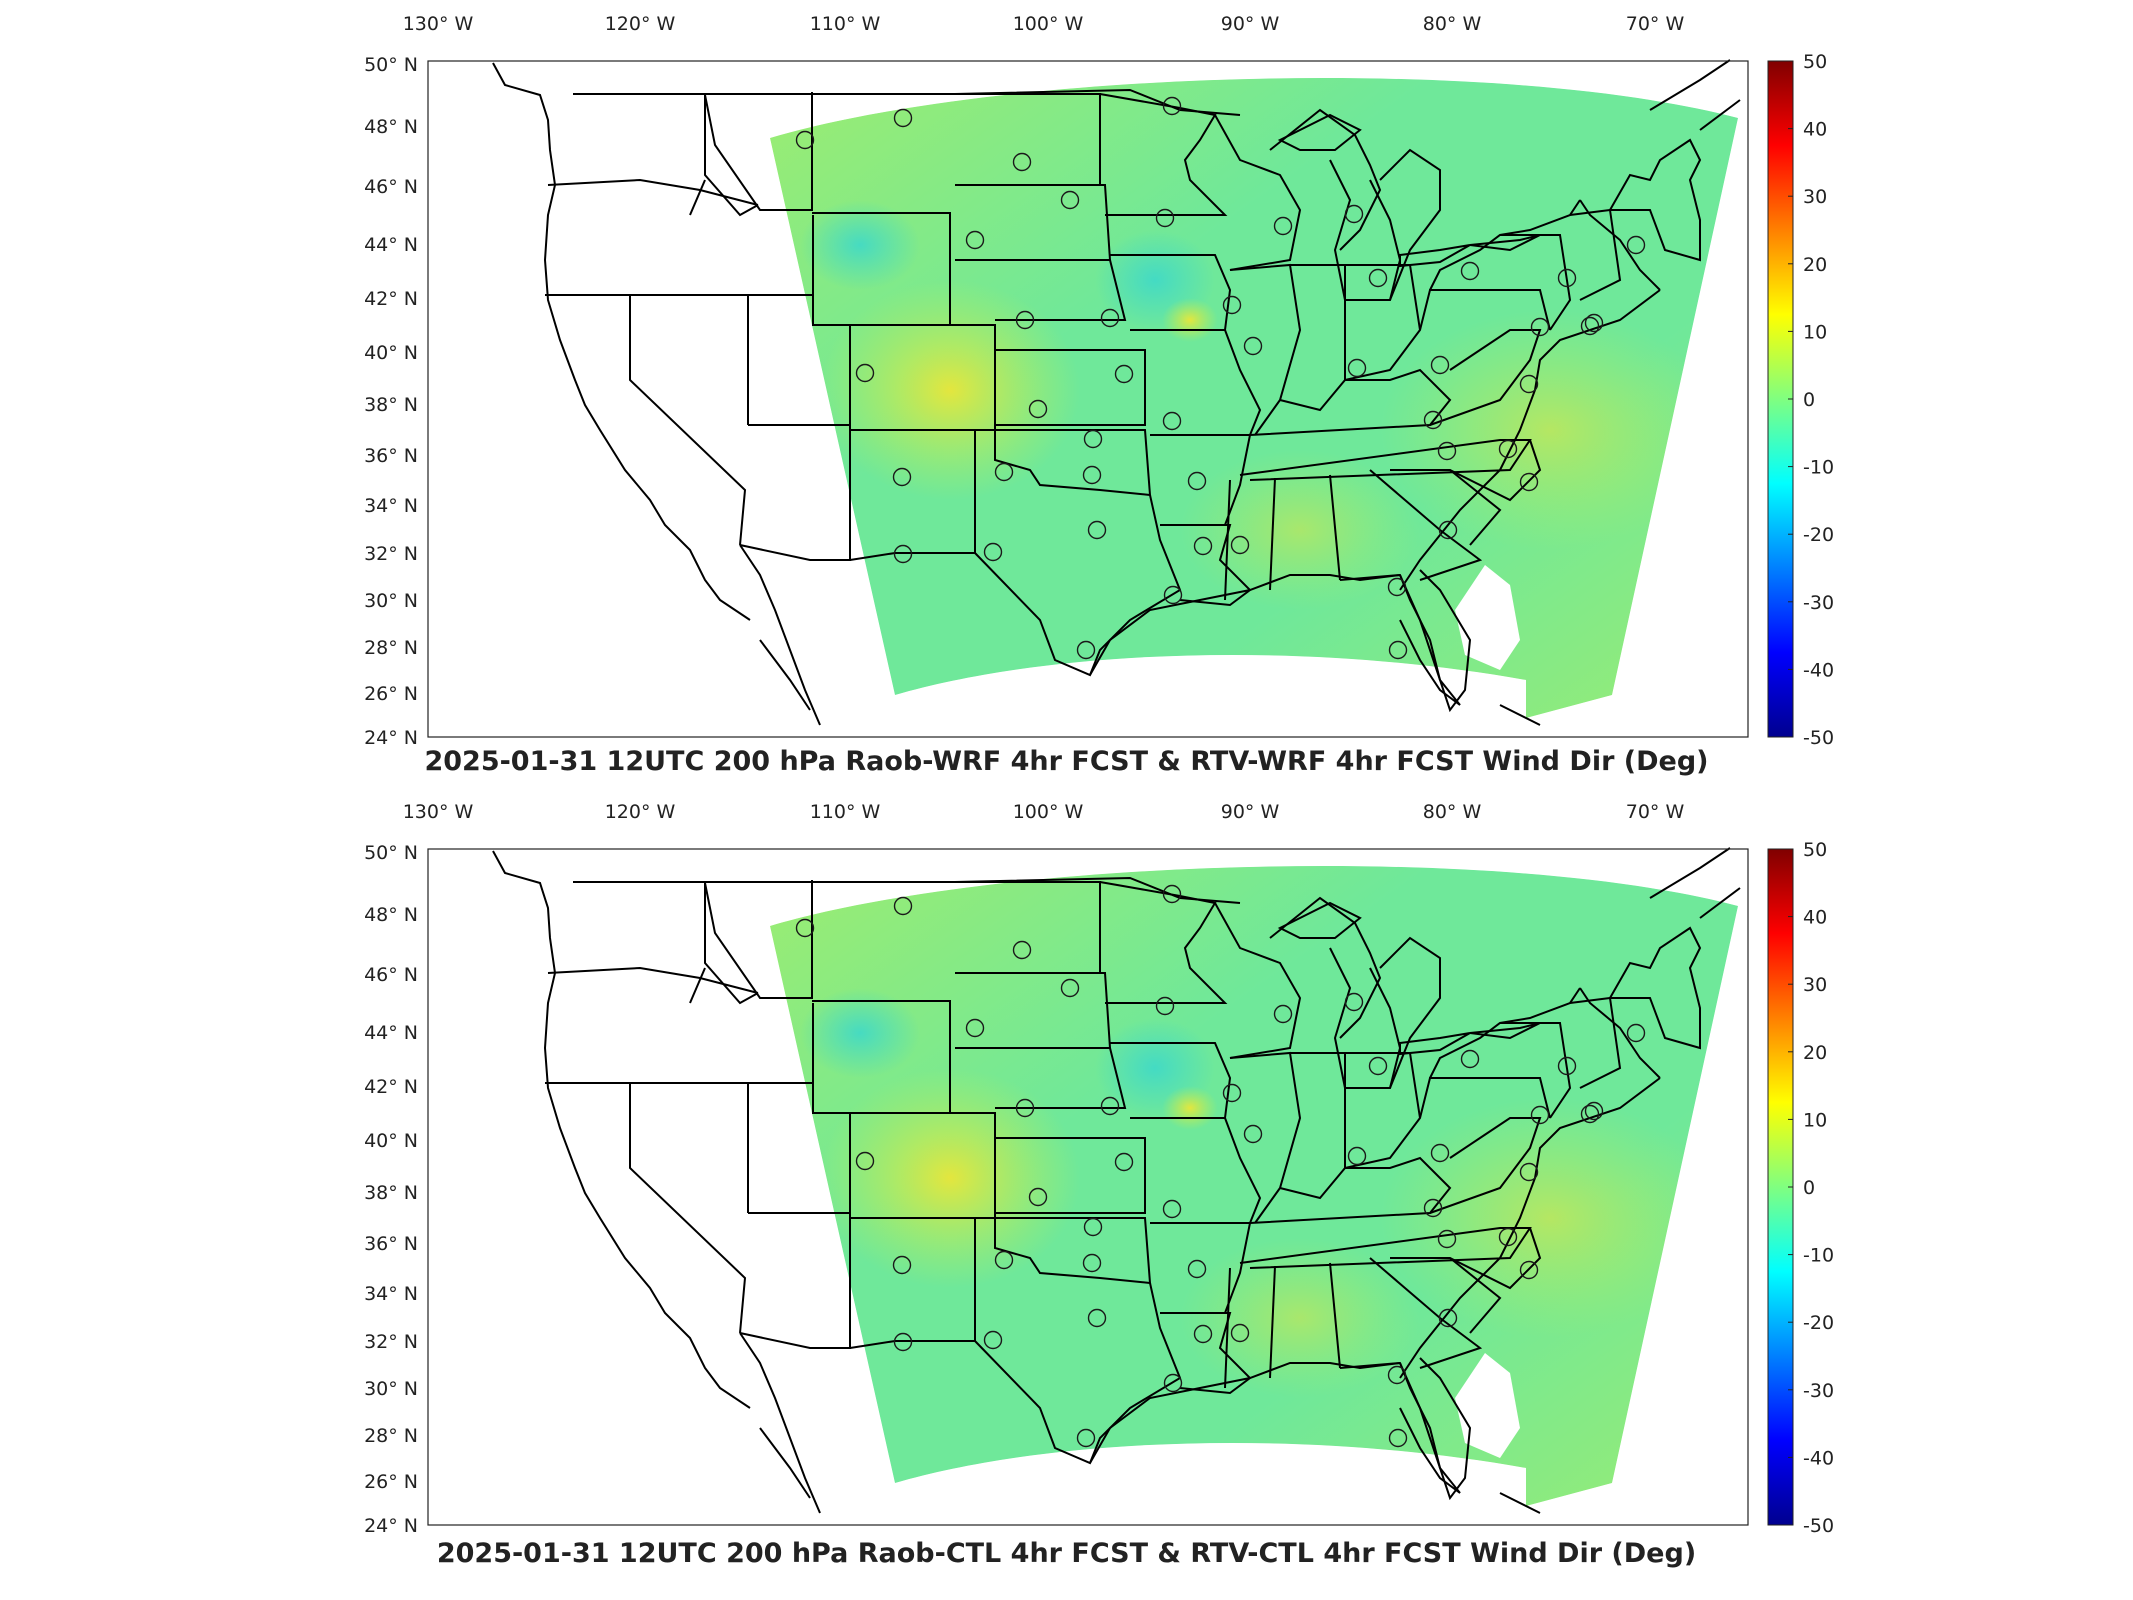 Image resolution: width=2133 pixels, height=1600 pixels. I want to click on latitude-label: 26° N, so click(391, 694).